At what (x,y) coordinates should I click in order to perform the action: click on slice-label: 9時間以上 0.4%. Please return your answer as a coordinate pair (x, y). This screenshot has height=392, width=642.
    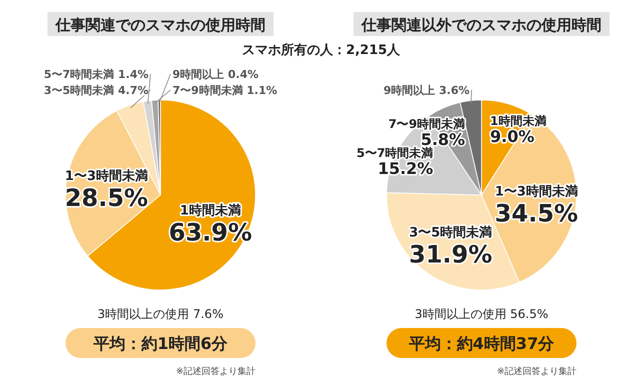
    Looking at the image, I should click on (215, 74).